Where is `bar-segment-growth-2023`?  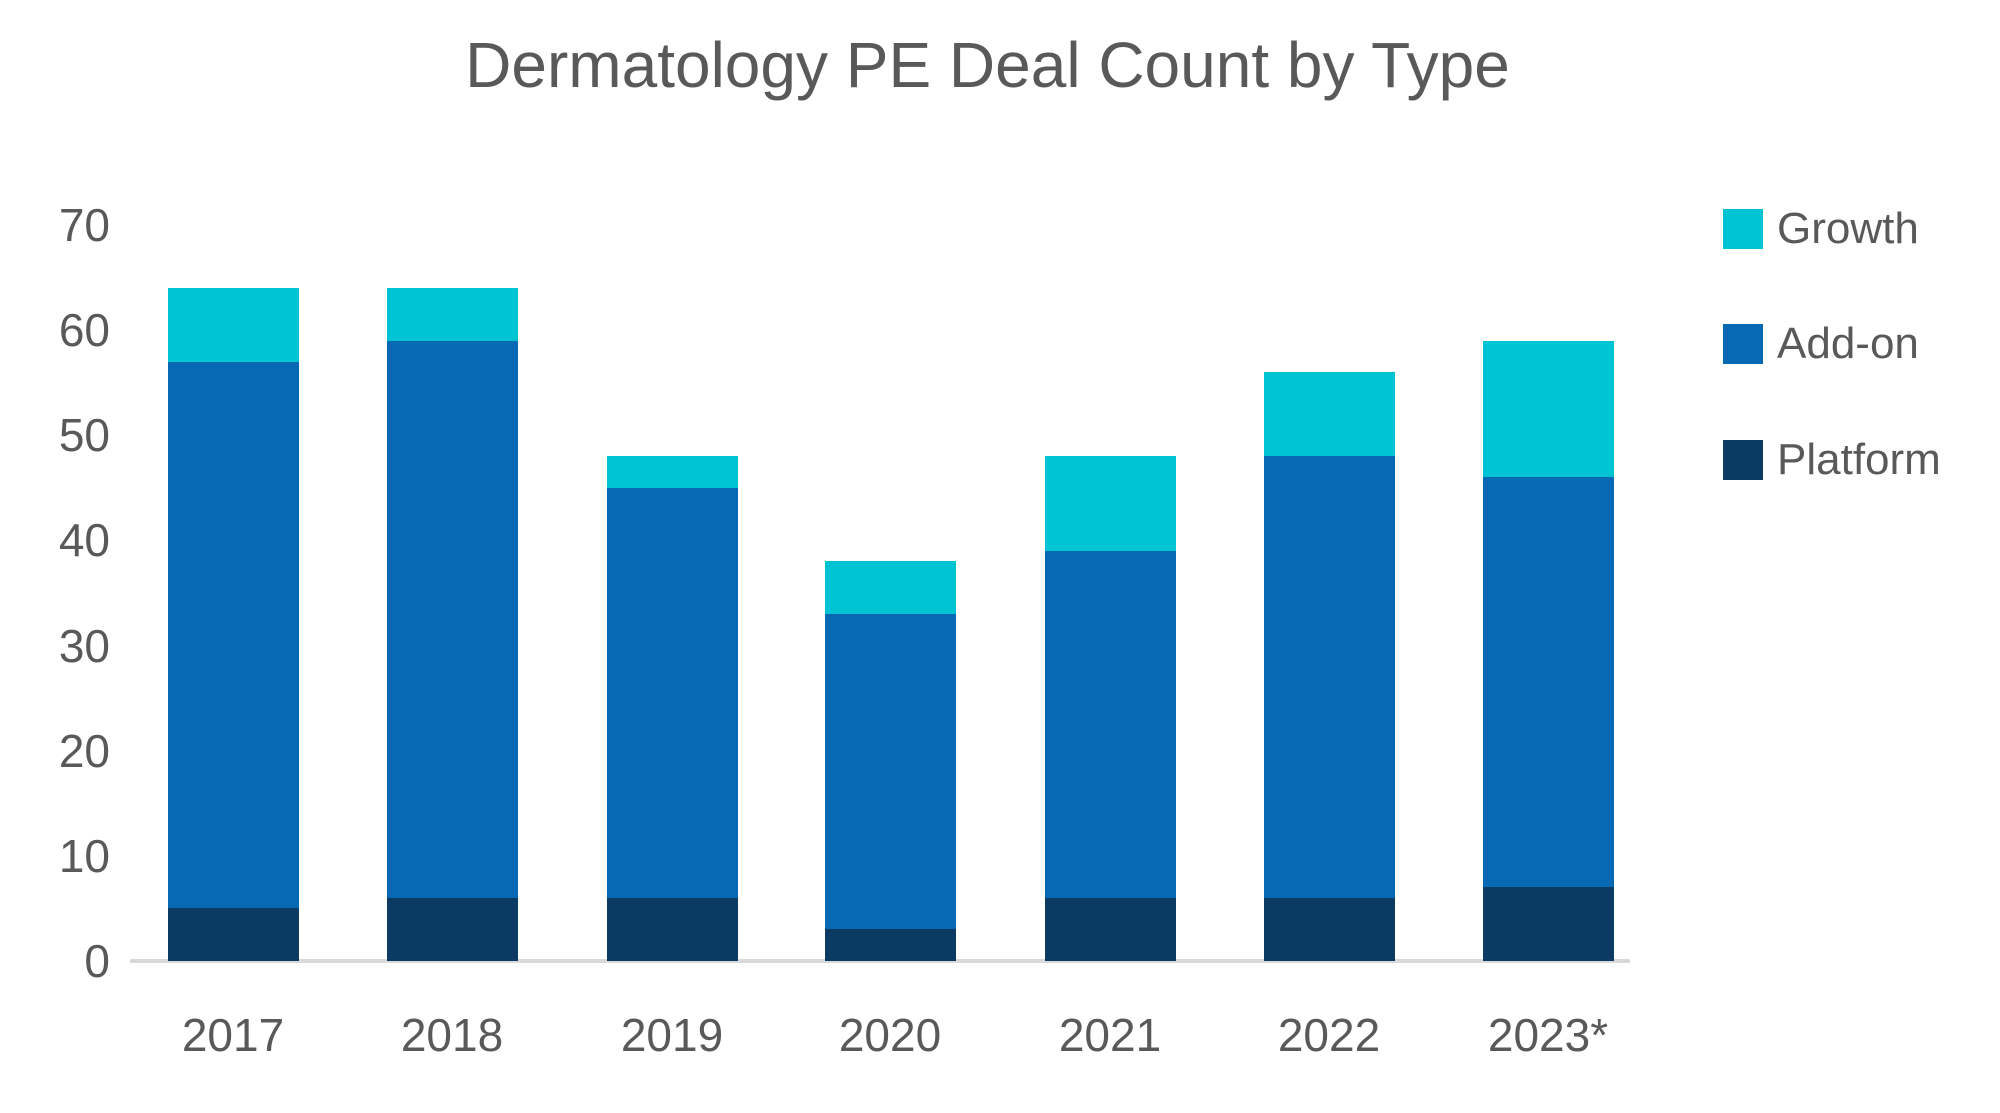
bar-segment-growth-2023 is located at coordinates (1548, 409).